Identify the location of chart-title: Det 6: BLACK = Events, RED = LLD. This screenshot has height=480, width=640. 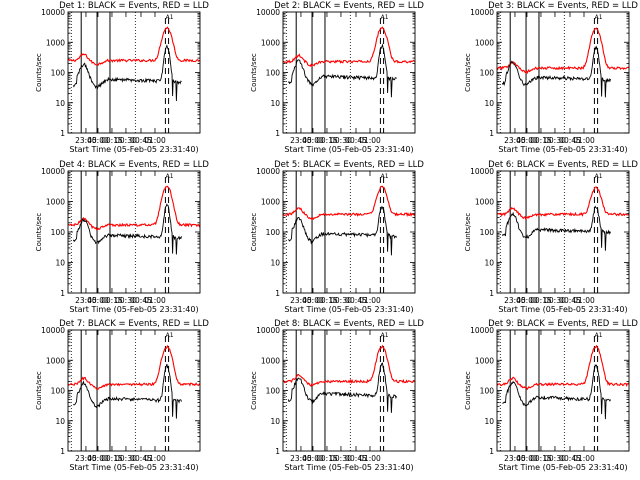
(563, 165).